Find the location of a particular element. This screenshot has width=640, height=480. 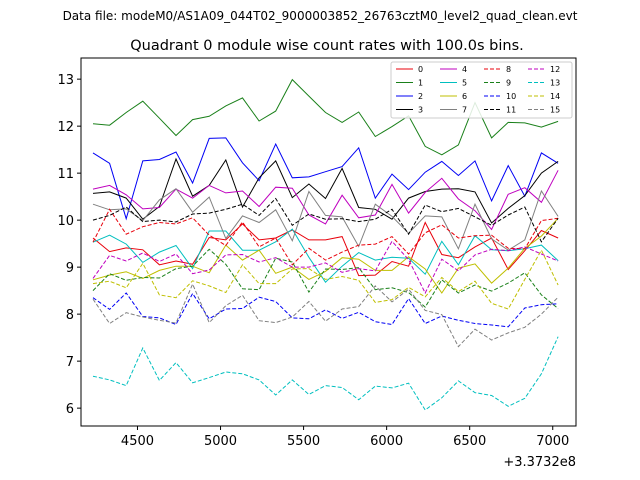

legend-label-9: 9 is located at coordinates (508, 83).